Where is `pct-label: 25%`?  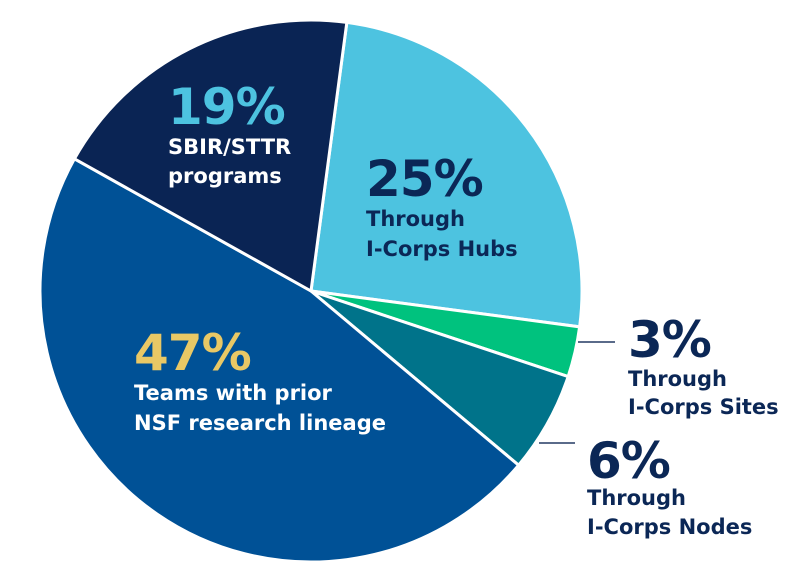
pct-label: 25% is located at coordinates (424, 179).